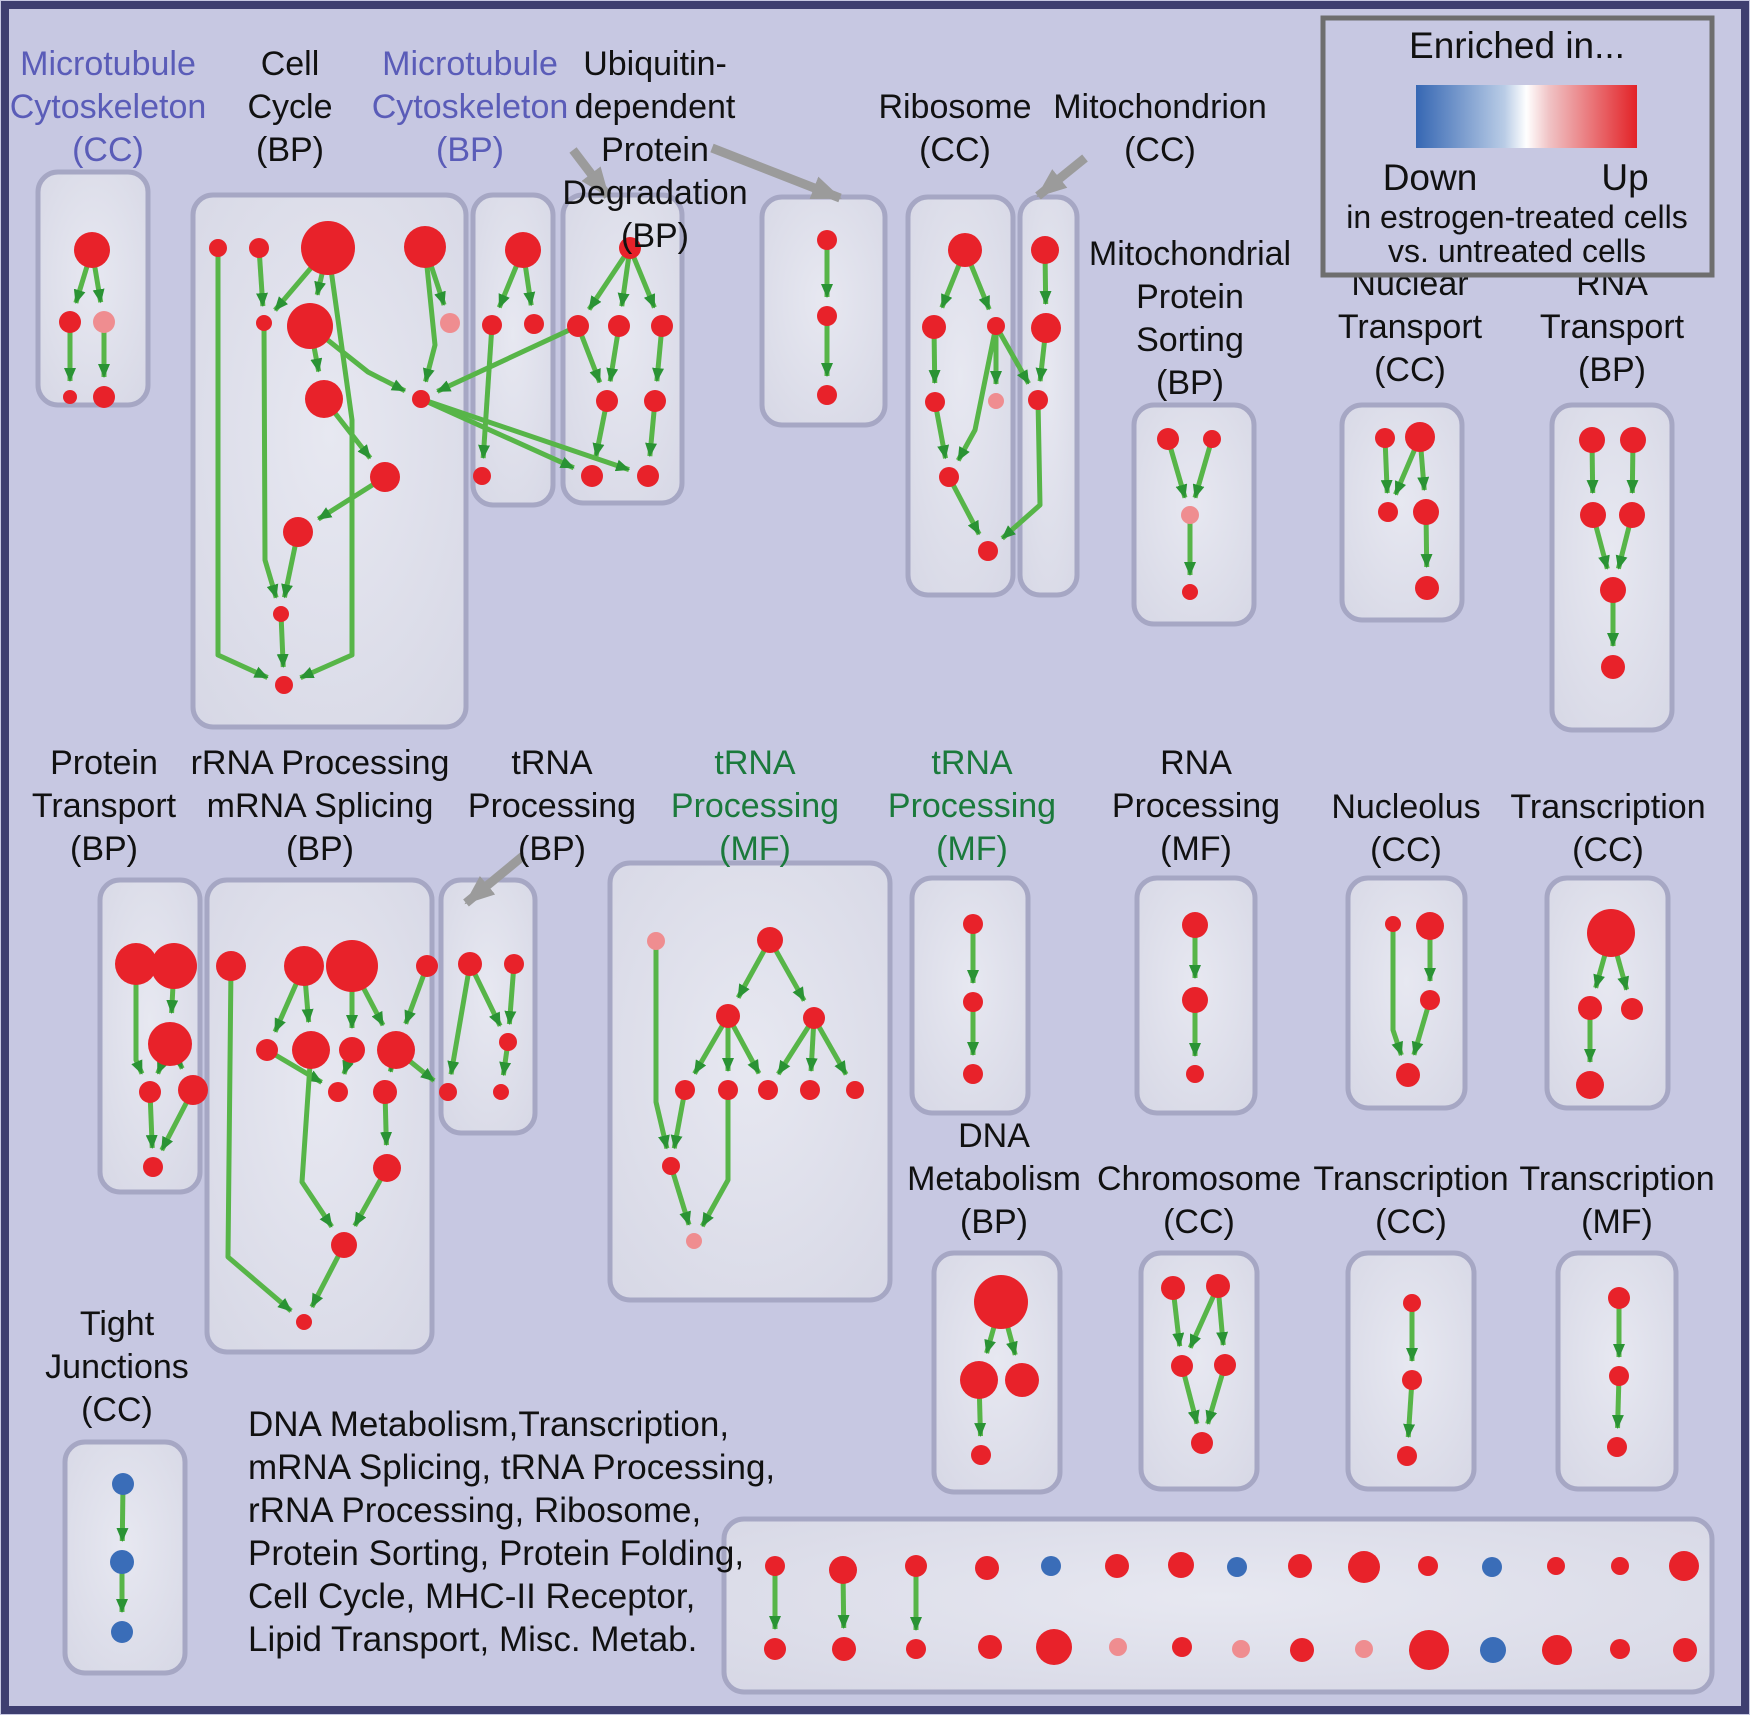 Image resolution: width=1750 pixels, height=1715 pixels. Describe the element at coordinates (108, 107) in the screenshot. I see `group-label-microtubule-cc: Cytoskeleton` at that location.